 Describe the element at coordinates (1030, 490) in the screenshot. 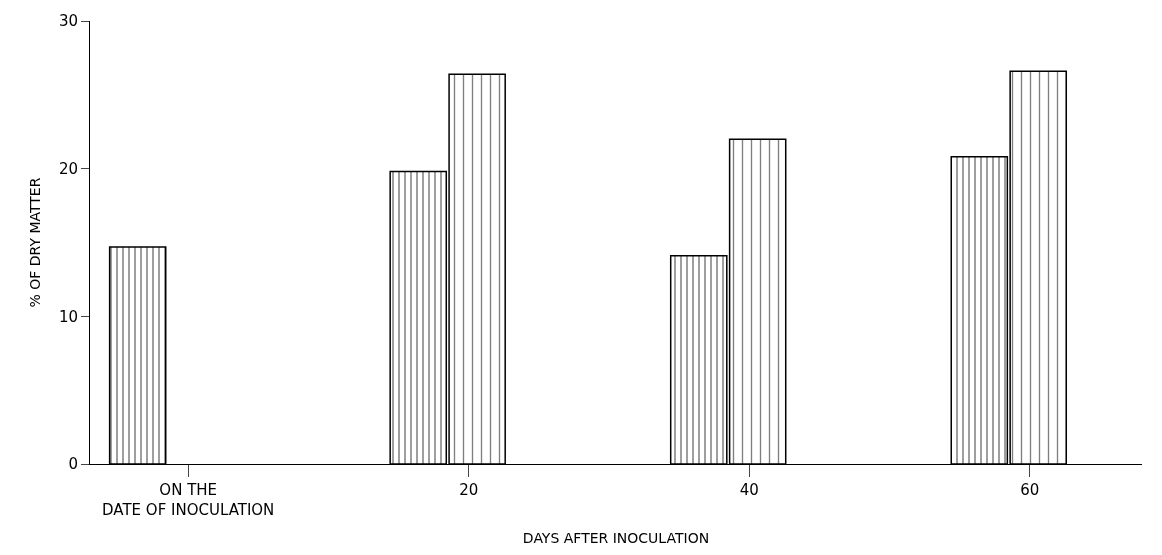

I see `x-tick-label: 60` at that location.